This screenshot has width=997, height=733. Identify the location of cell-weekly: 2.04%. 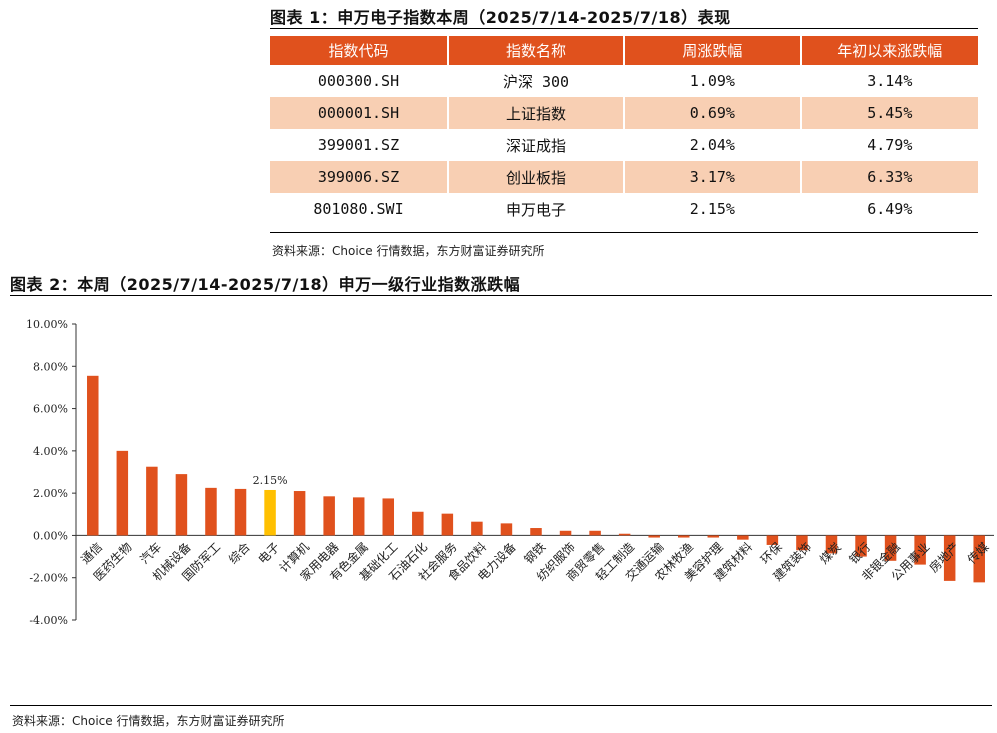
(713, 145).